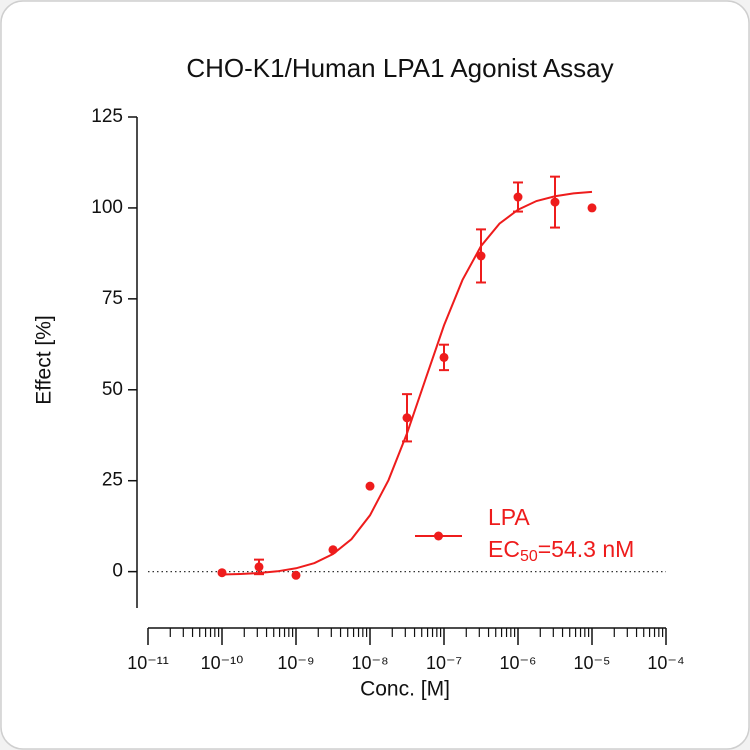 This screenshot has width=750, height=750. What do you see at coordinates (107, 116) in the screenshot?
I see `y-tick-label: 125` at bounding box center [107, 116].